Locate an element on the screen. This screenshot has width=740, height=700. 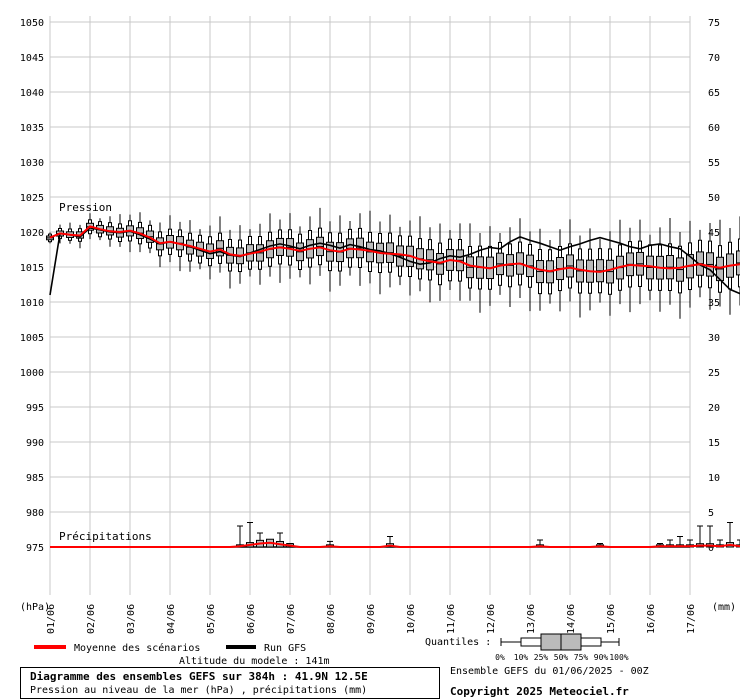
left-tick-label: 1020 is located at coordinates (32, 233).